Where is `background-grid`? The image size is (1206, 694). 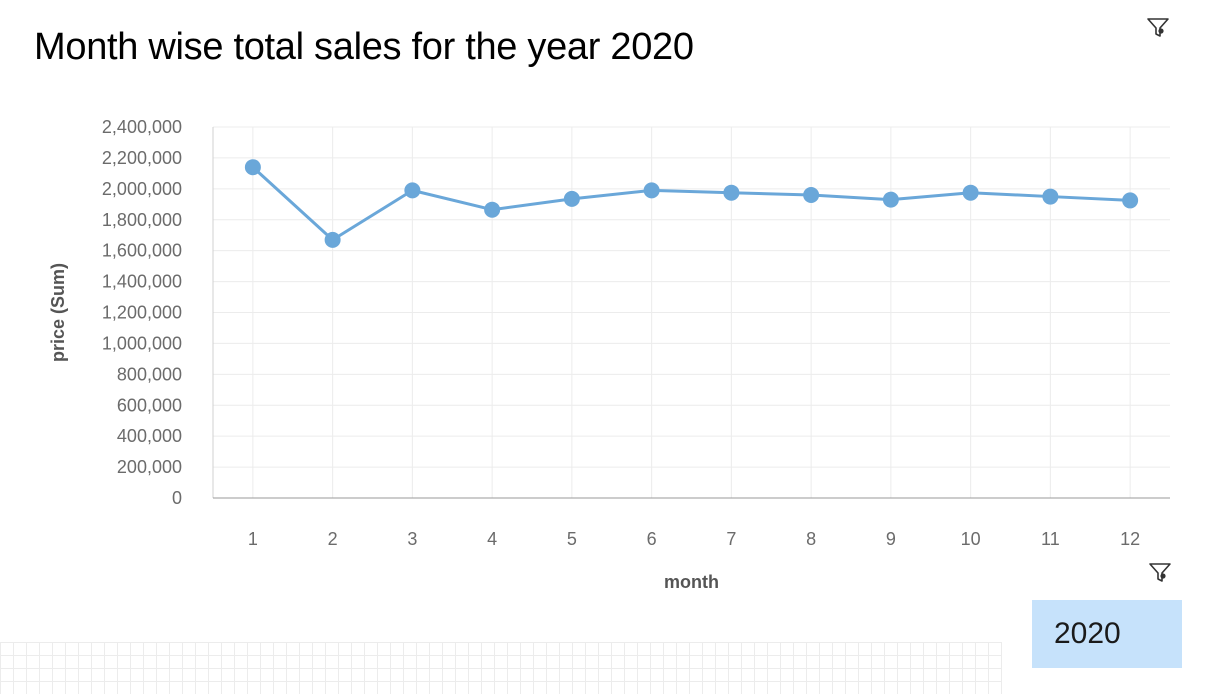 background-grid is located at coordinates (501, 668).